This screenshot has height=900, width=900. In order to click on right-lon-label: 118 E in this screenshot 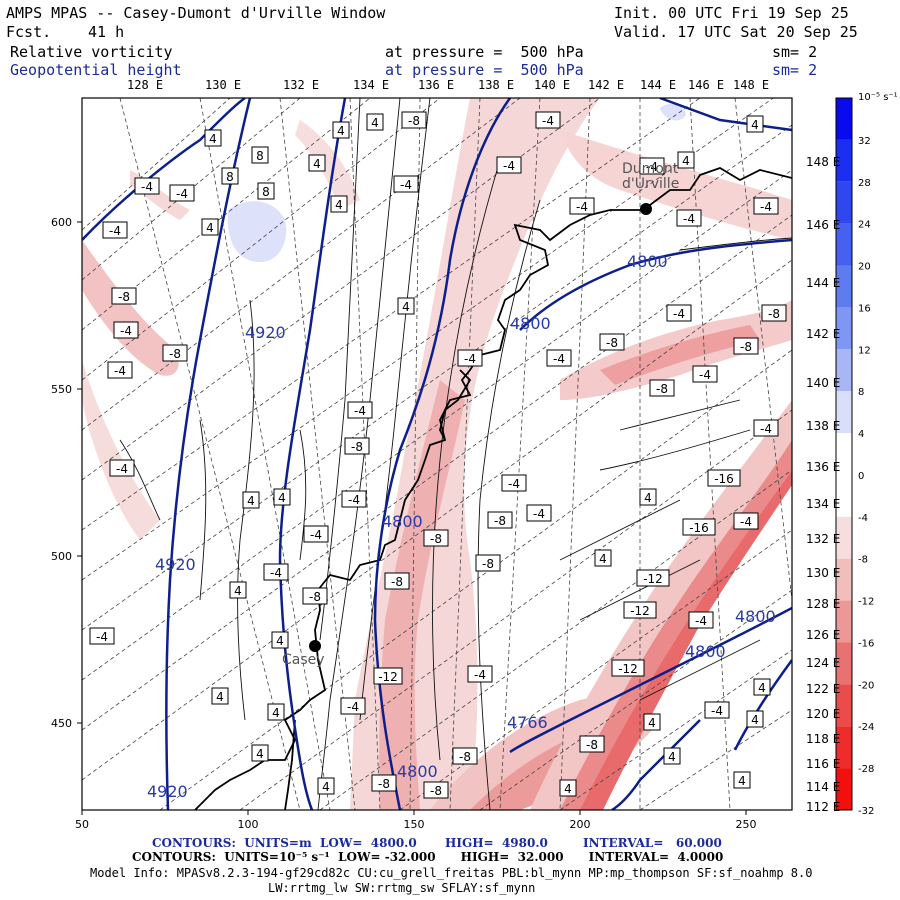, I will do `click(823, 739)`.